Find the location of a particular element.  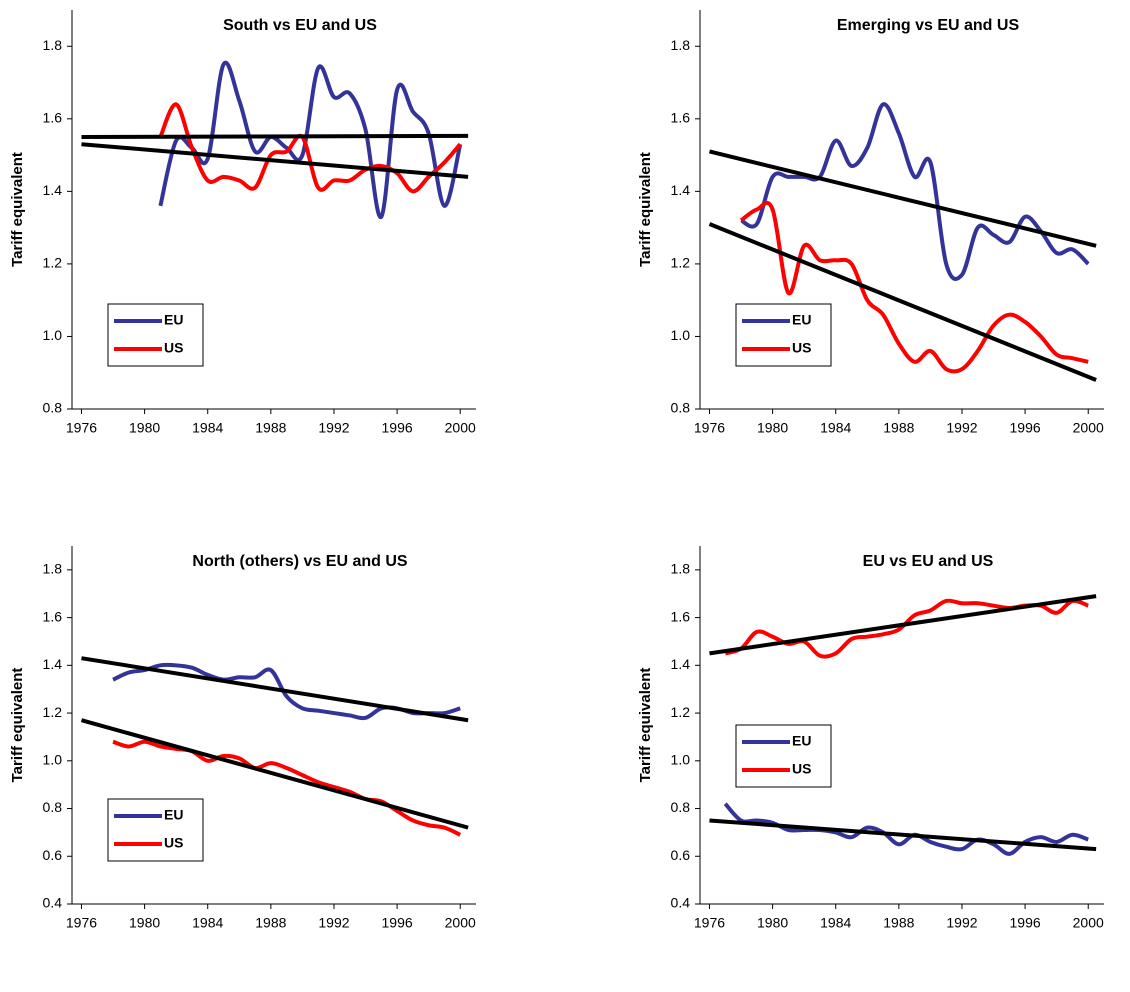

chart-title: South vs EU and US is located at coordinates (300, 25).